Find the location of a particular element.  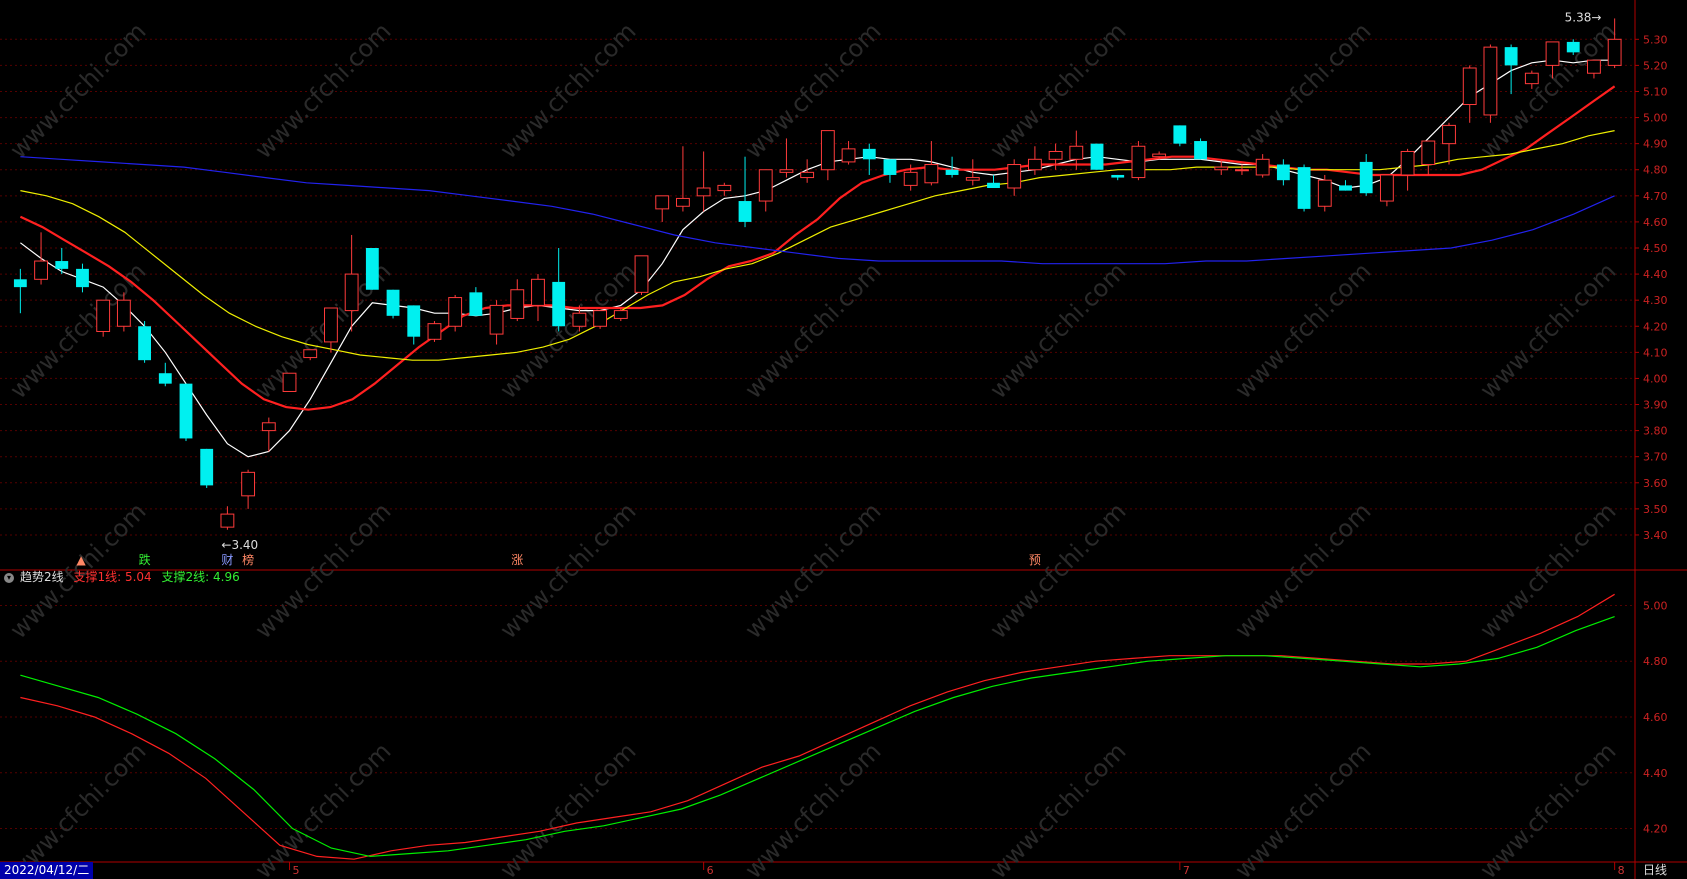

y-tick-label: 4.30 is located at coordinates (1655, 300).